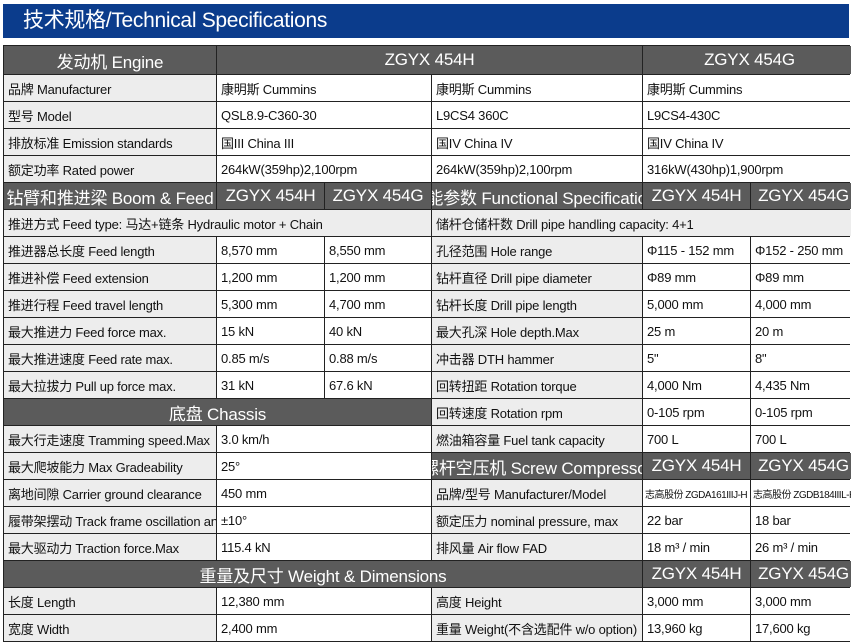  What do you see at coordinates (110, 547) in the screenshot?
I see `spec-label: 最大驱动力 Traction force.Max` at bounding box center [110, 547].